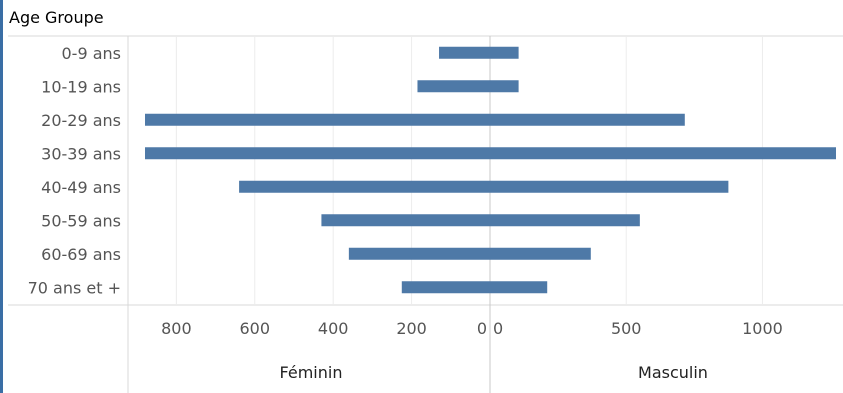 The image size is (843, 393). Describe the element at coordinates (254, 328) in the screenshot. I see `tick-label-feminin: 600` at that location.